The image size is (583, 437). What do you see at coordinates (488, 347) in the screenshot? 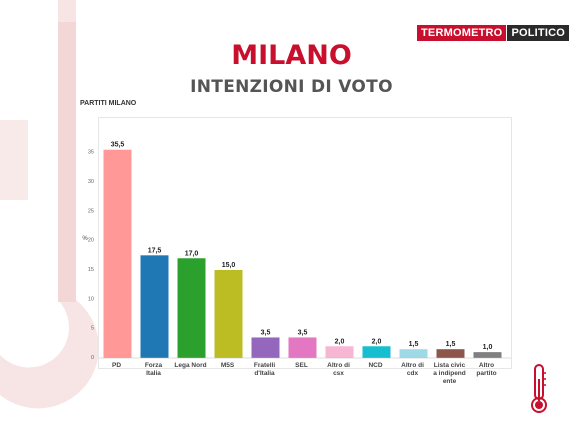
I see `data-label-10: 1,0` at bounding box center [488, 347].